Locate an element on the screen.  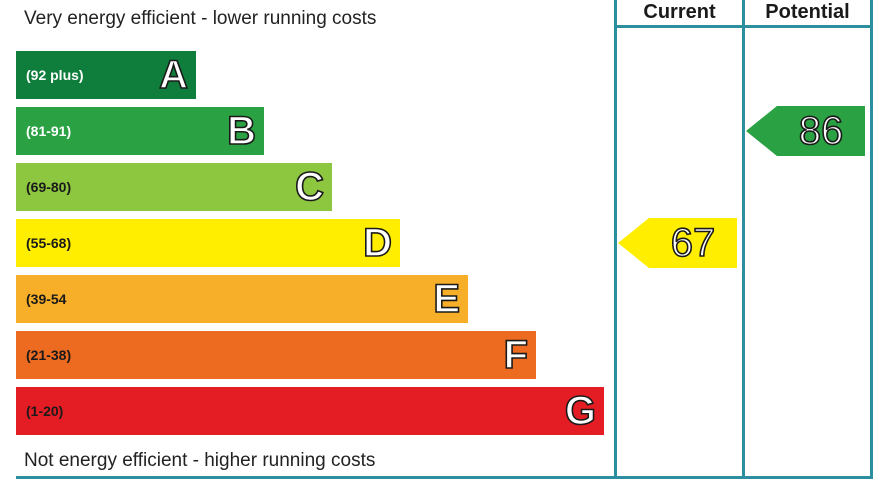
band-e-letter: E is located at coordinates (447, 299).